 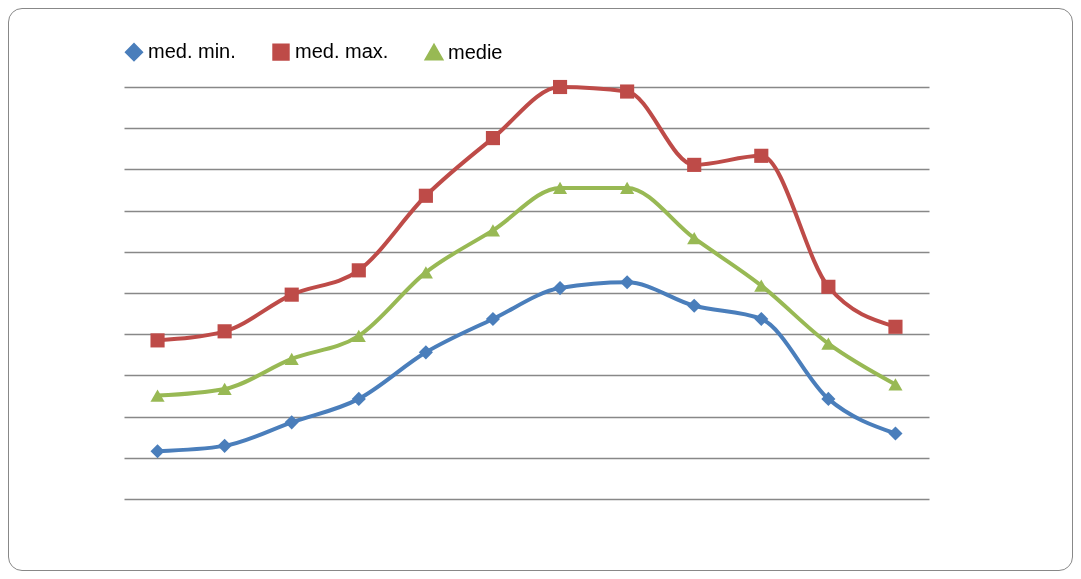 I want to click on legend-label: med. max., so click(x=342, y=51).